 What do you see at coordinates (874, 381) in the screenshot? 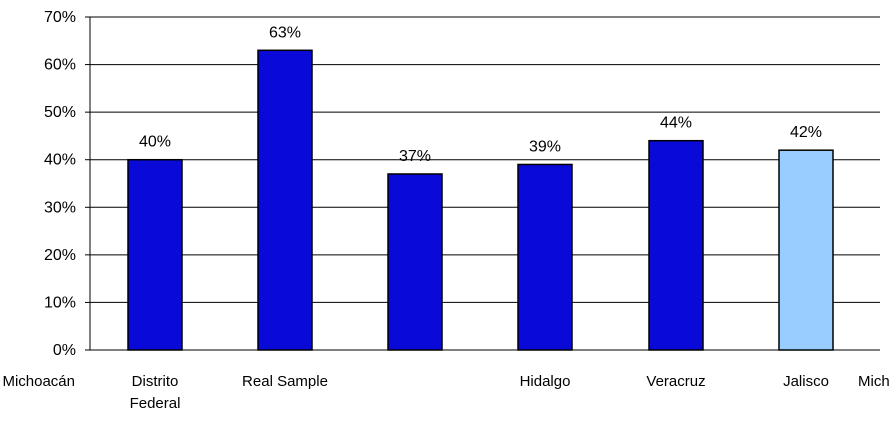
I see `x-category-label: Mich` at bounding box center [874, 381].